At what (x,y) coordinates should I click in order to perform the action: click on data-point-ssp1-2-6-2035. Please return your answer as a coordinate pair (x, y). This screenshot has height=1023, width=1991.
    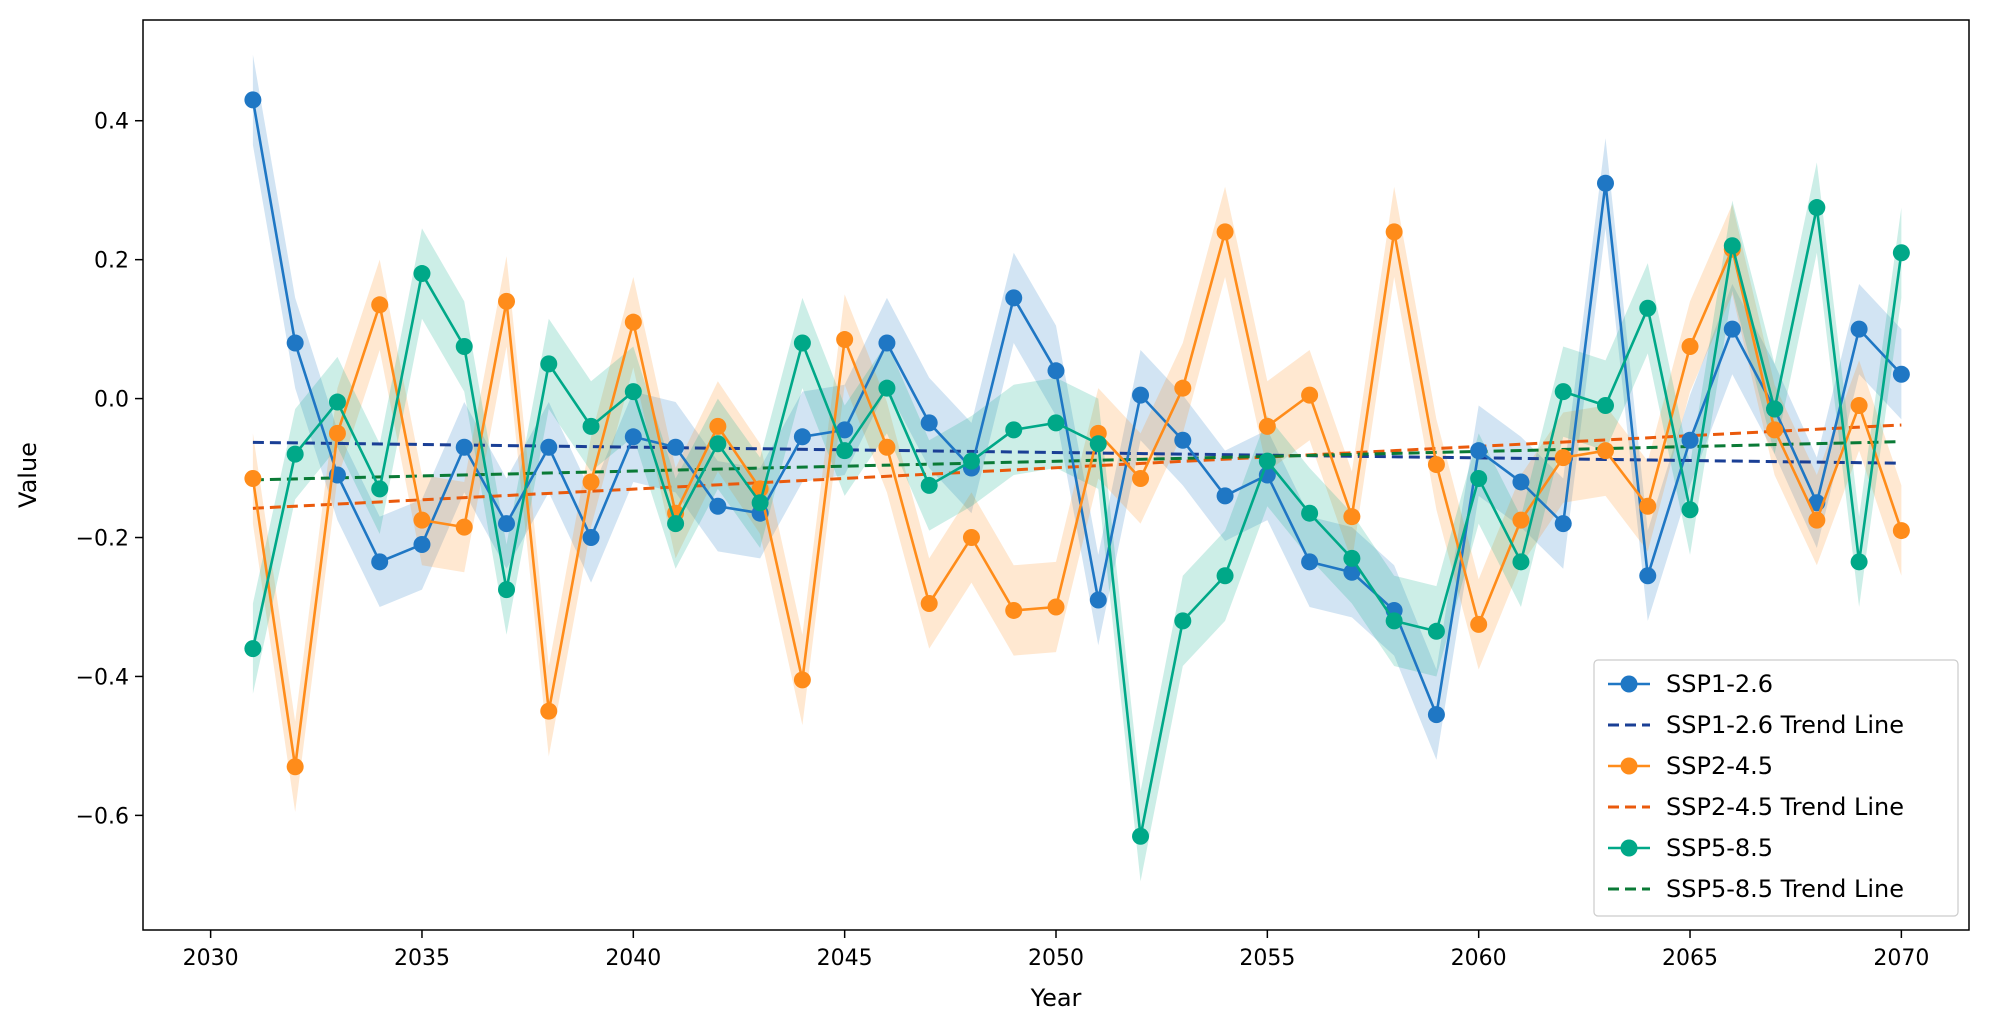
    Looking at the image, I should click on (422, 544).